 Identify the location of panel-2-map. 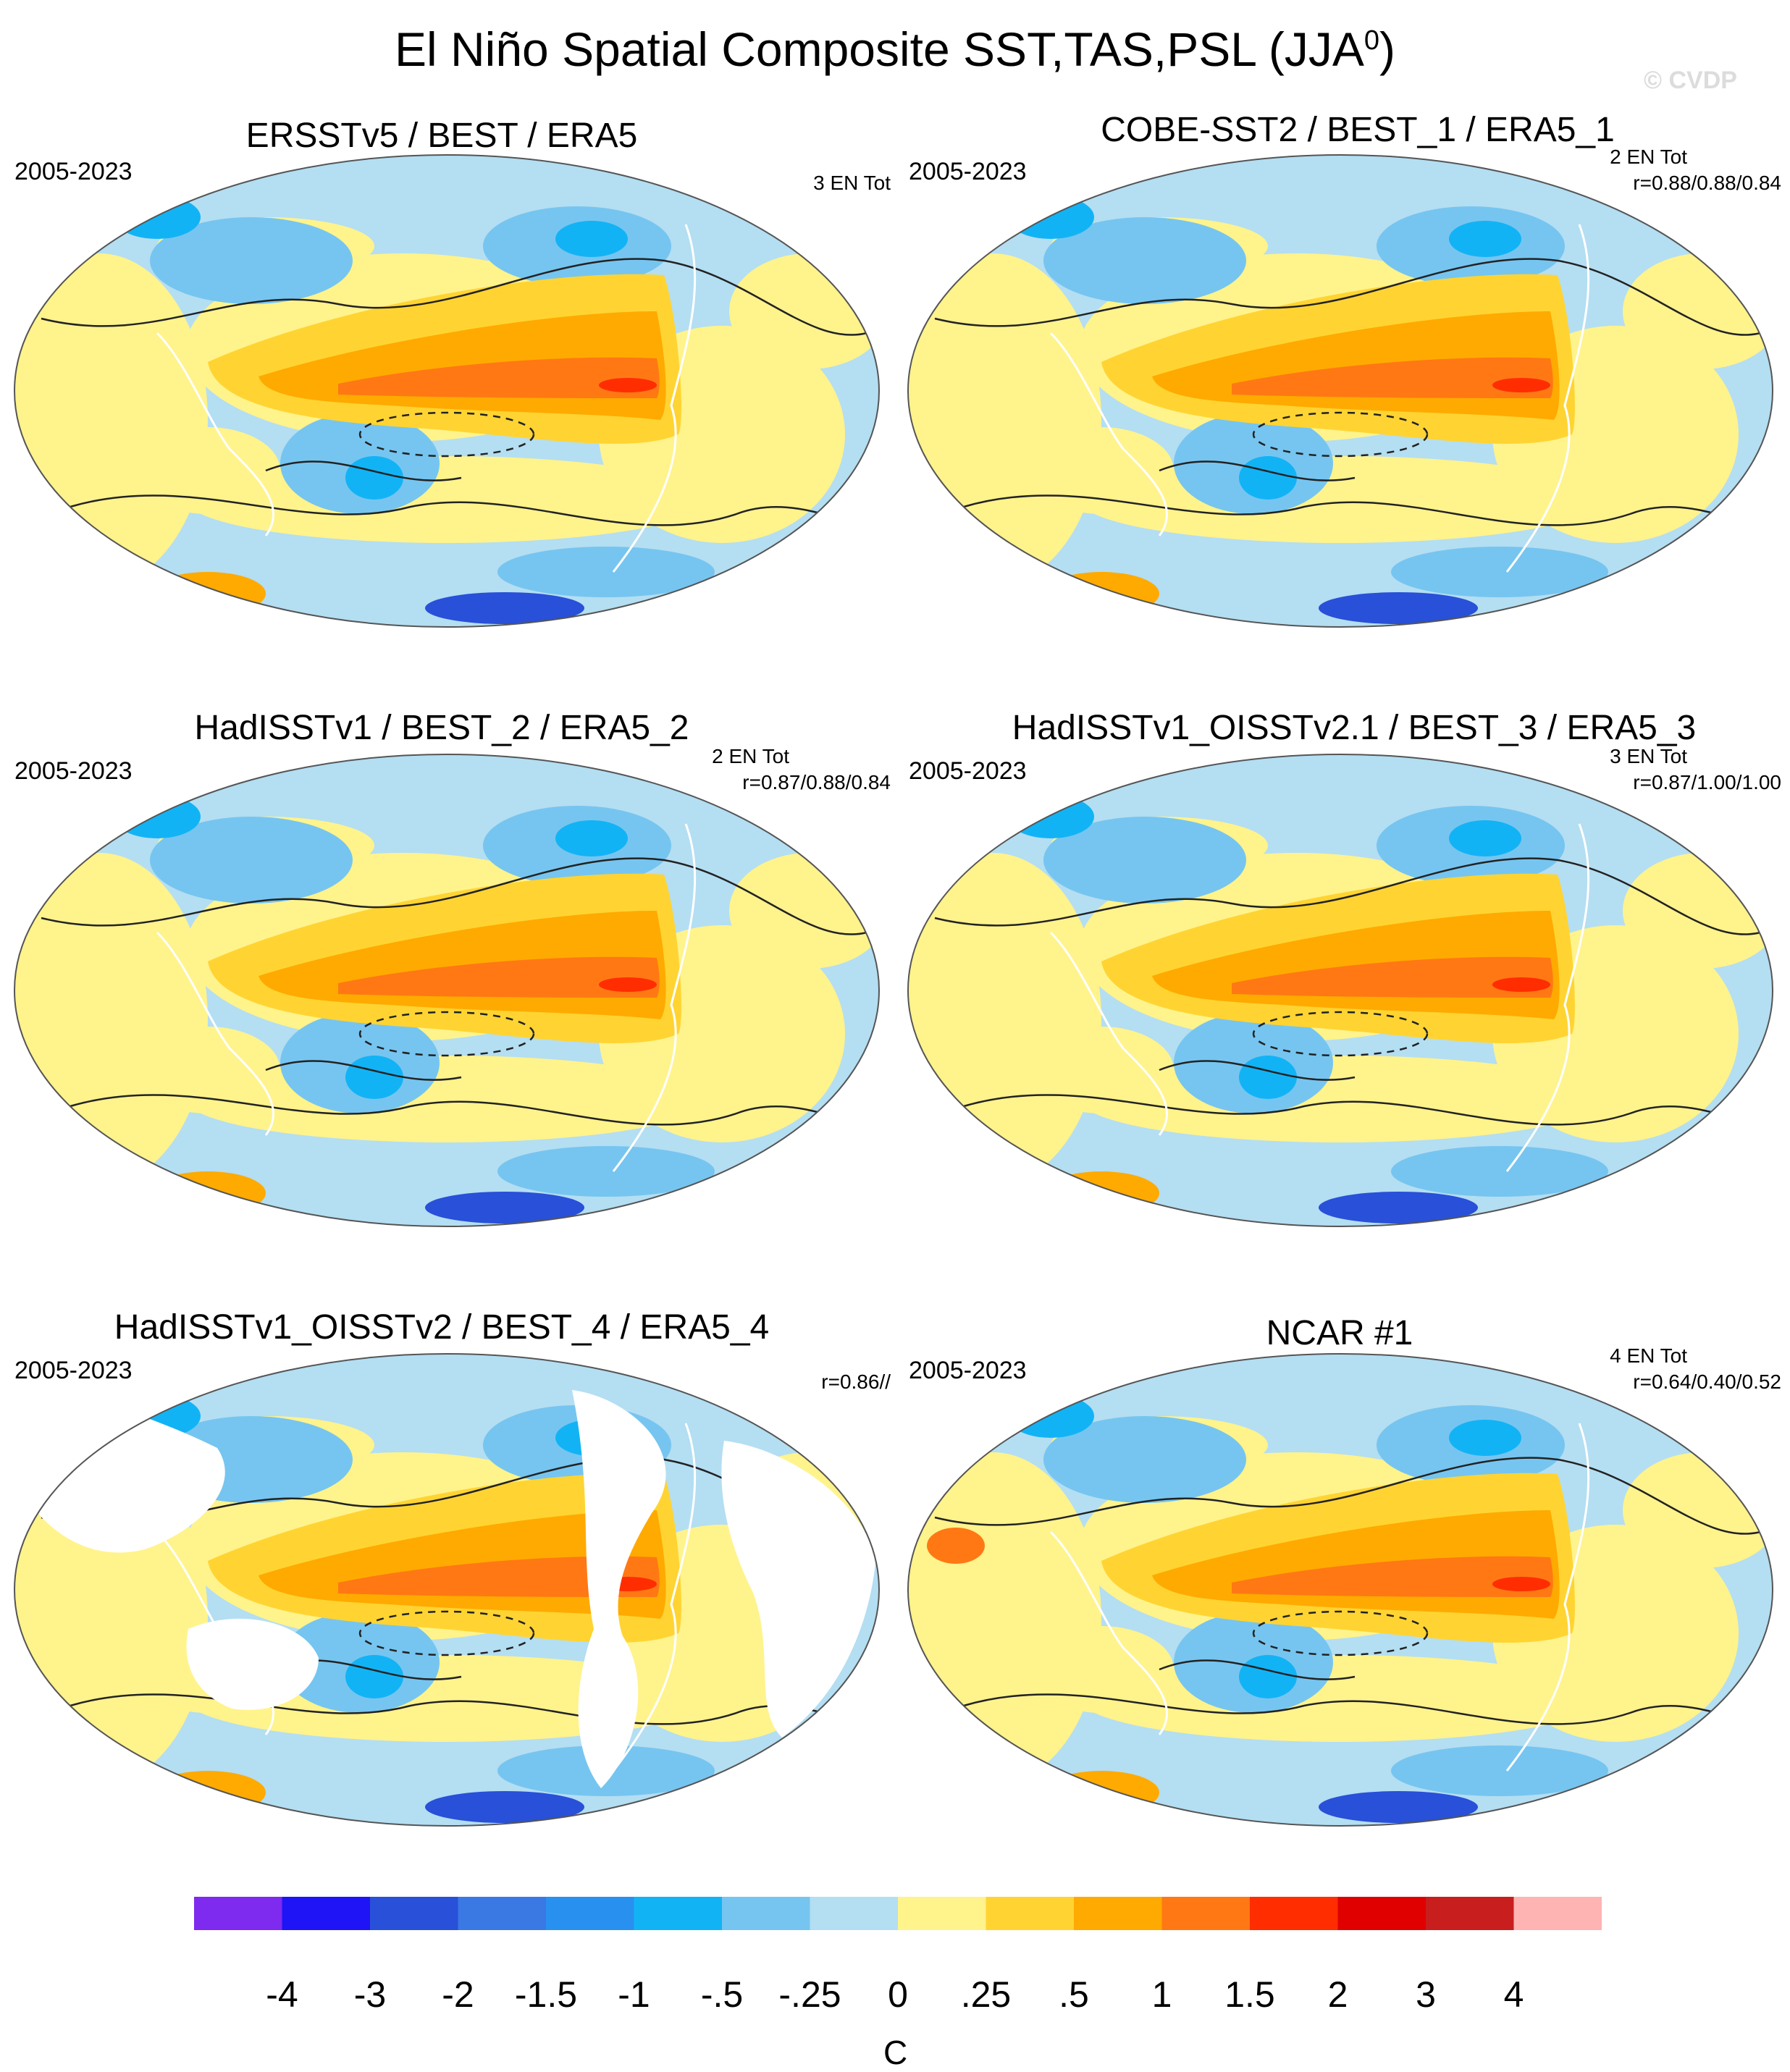
(1340, 391).